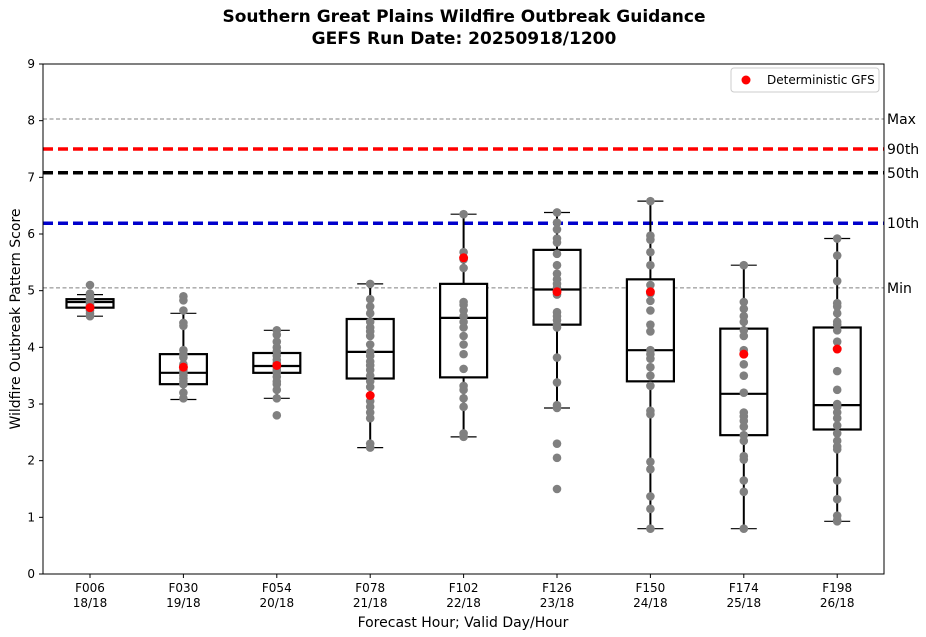 This screenshot has height=637, width=926. What do you see at coordinates (31, 64) in the screenshot?
I see `y-tick-label-9: 9` at bounding box center [31, 64].